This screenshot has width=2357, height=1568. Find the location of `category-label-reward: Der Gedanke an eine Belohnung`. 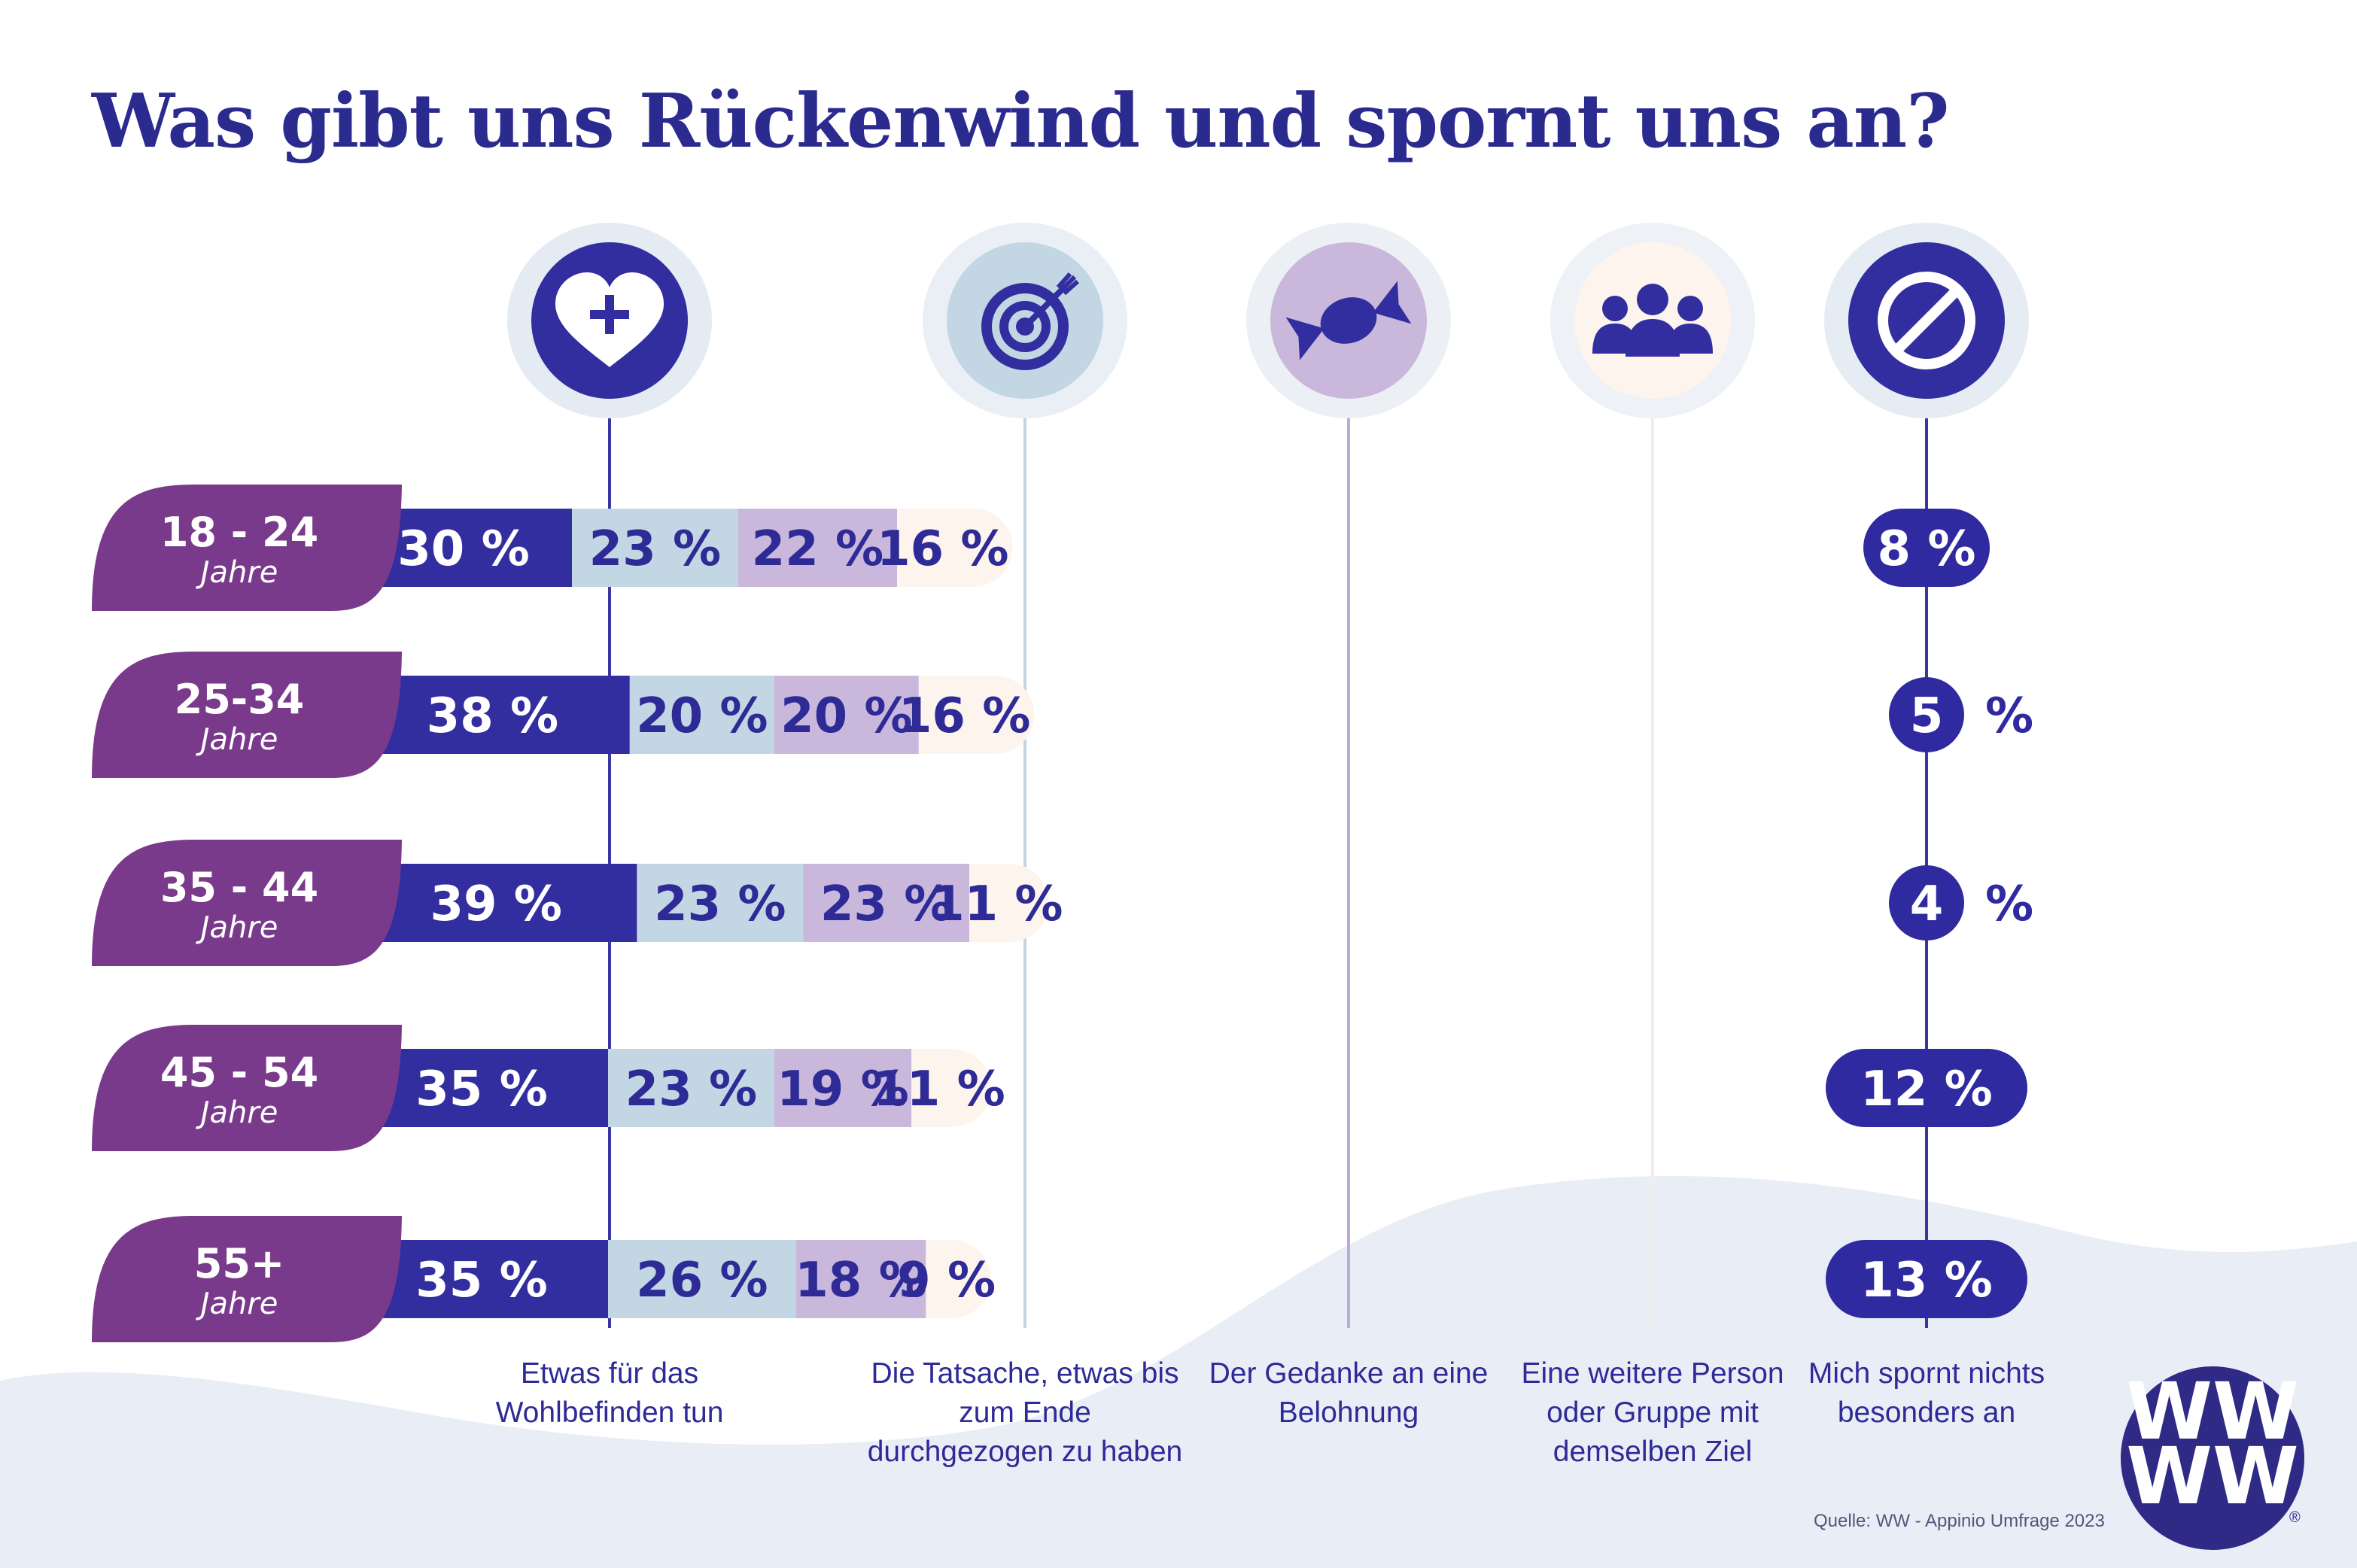

category-label-reward: Der Gedanke an eine Belohnung is located at coordinates (1349, 1393).